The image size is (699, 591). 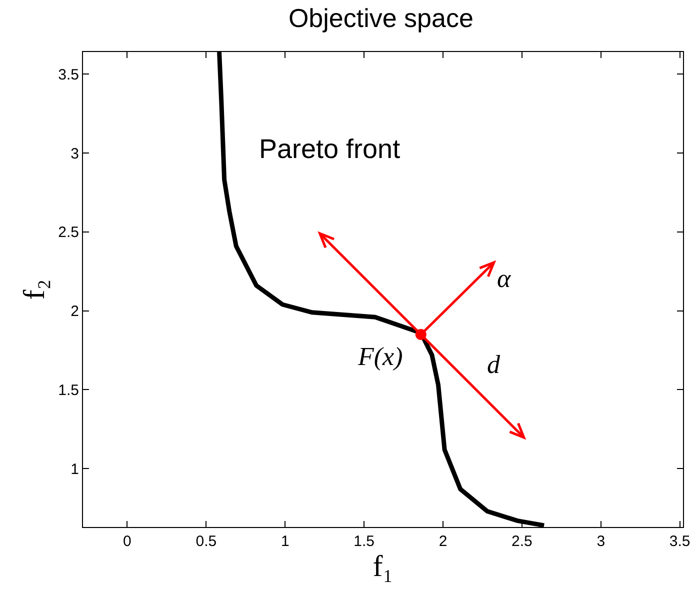 What do you see at coordinates (383, 566) in the screenshot?
I see `x-axis-title: f₁` at bounding box center [383, 566].